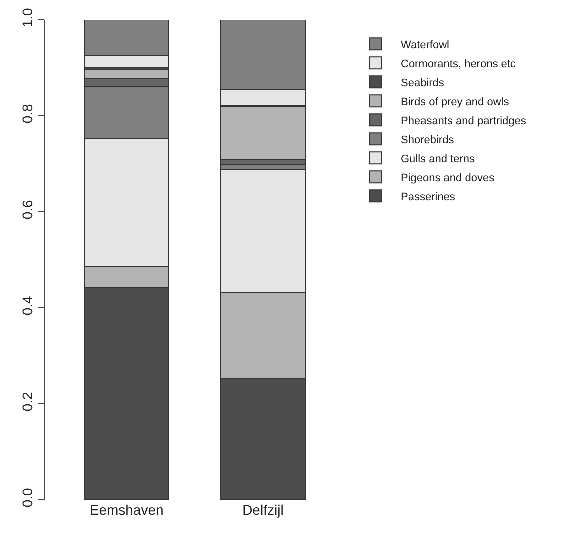 This screenshot has height=540, width=580. I want to click on y-tick-label: 0.4, so click(27, 306).